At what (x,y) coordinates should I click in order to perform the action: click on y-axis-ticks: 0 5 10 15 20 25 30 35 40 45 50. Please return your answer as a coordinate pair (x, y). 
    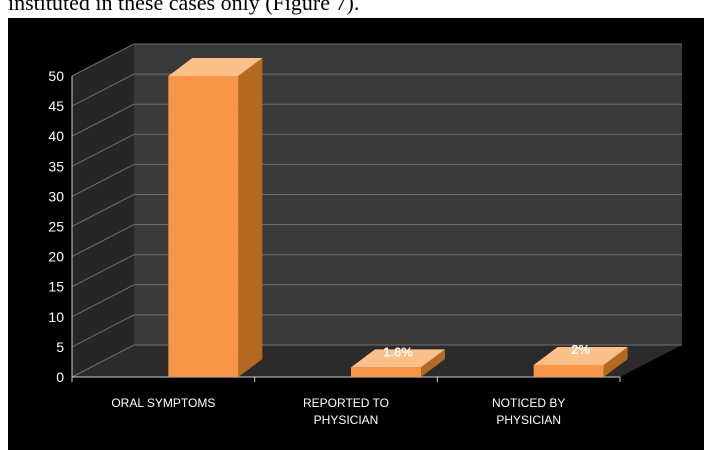
    Looking at the image, I should click on (56, 226).